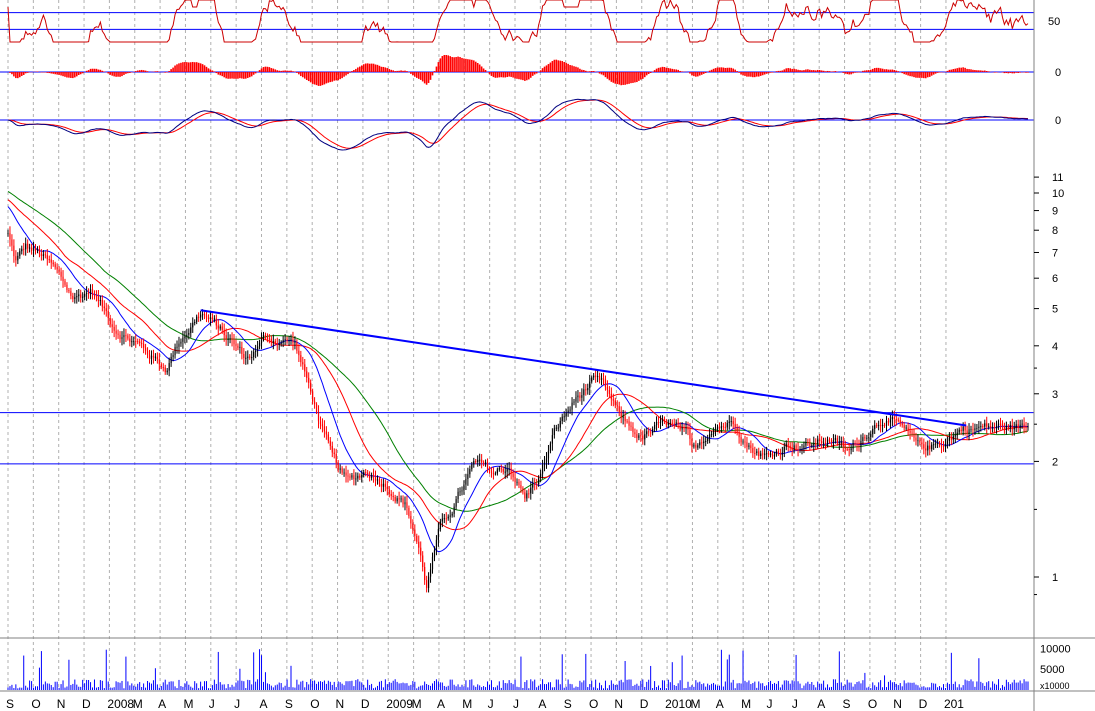 The width and height of the screenshot is (1095, 711). I want to click on macd-tick-label: 0, so click(1058, 121).